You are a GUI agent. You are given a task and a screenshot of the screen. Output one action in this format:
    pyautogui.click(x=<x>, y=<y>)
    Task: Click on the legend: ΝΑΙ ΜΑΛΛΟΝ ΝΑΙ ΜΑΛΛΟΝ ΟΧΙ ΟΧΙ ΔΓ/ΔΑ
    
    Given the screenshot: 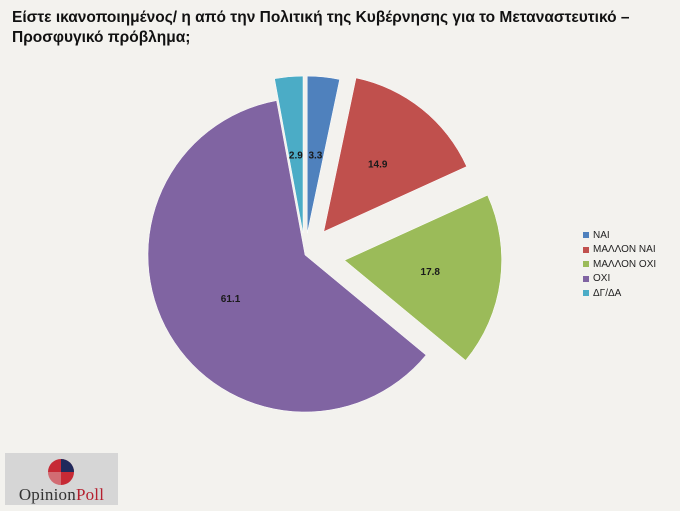 What is the action you would take?
    pyautogui.click(x=619, y=264)
    